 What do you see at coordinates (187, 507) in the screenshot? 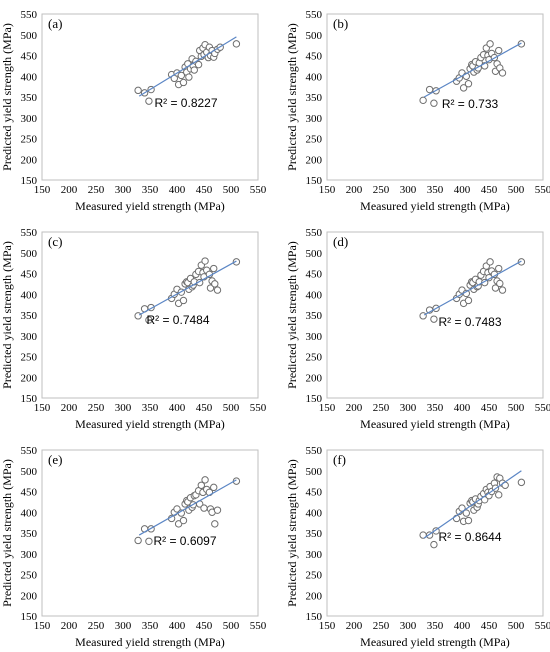
I see `trend-line` at bounding box center [187, 507].